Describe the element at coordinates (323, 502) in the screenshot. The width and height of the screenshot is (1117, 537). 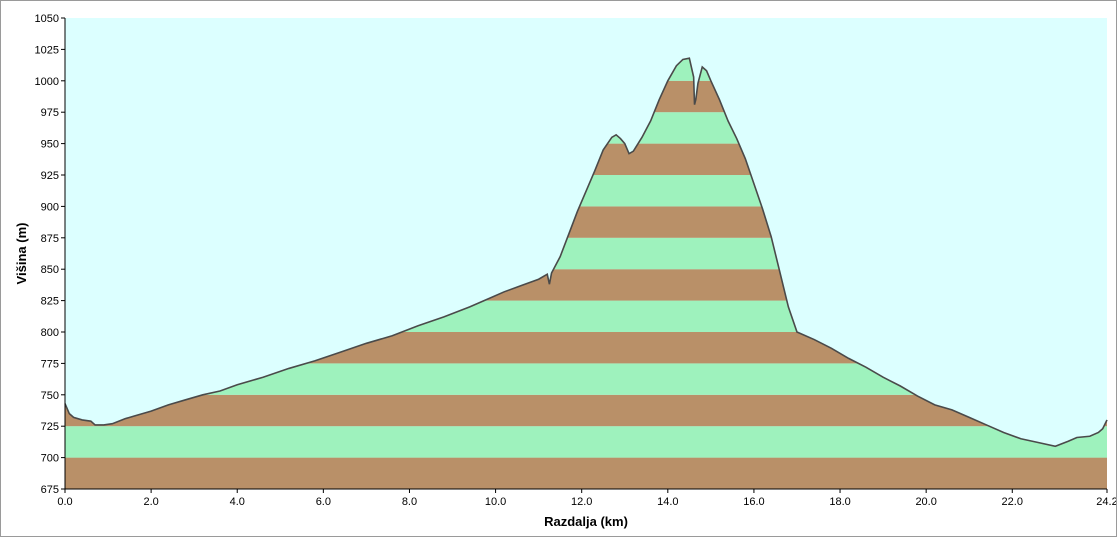
I see `x-tick-label: 6.0` at that location.